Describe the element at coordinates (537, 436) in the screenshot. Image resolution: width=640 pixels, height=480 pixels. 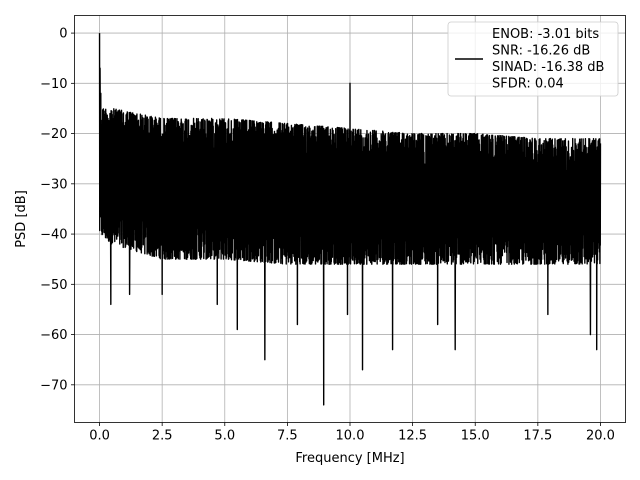
I see `x-tick-label: 17.5` at that location.